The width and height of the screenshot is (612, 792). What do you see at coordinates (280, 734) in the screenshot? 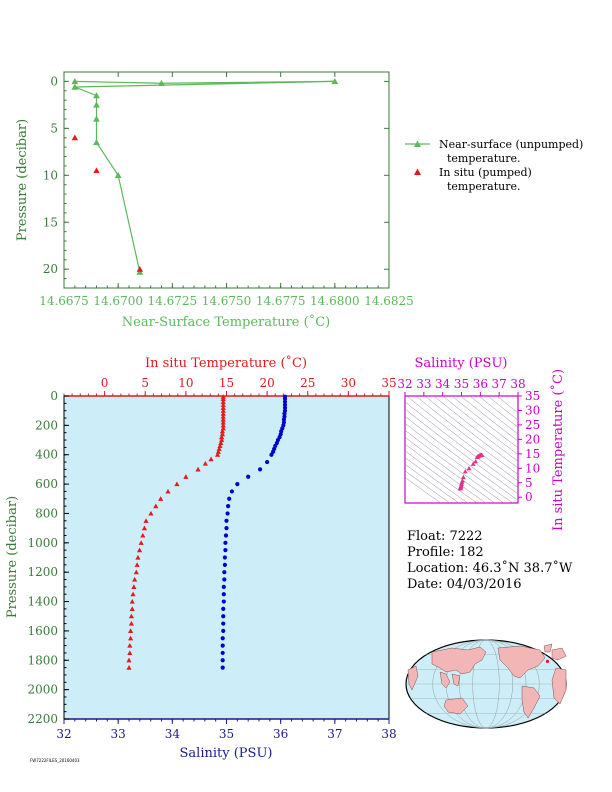
I see `profile-salinity-tick-label: 36` at bounding box center [280, 734].